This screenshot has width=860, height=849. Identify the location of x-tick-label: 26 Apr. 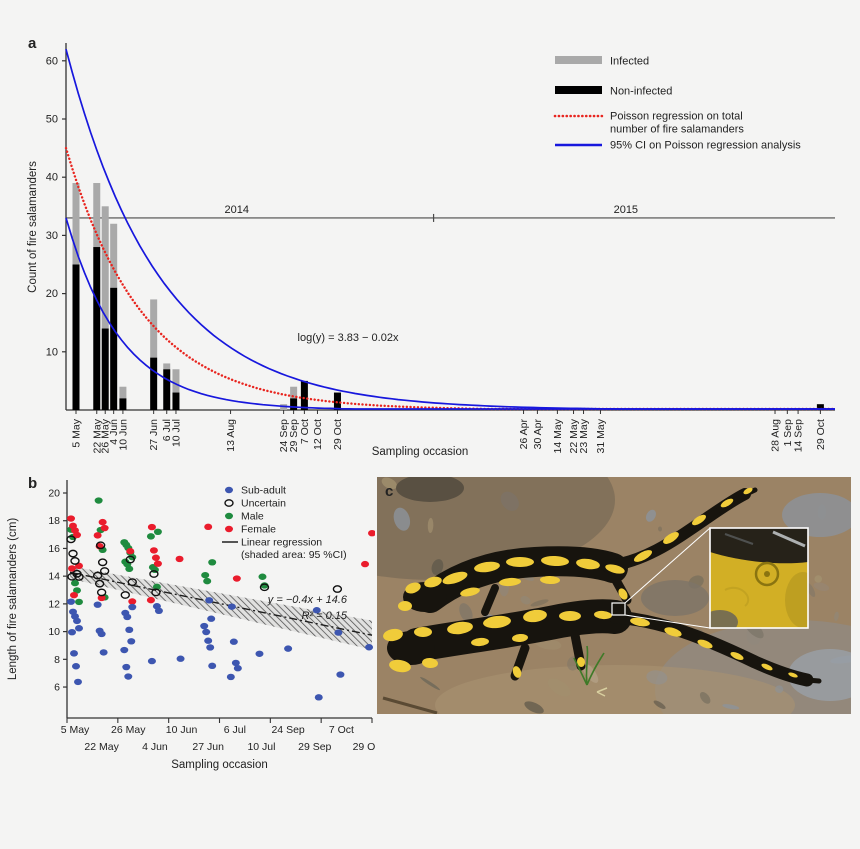
(524, 433).